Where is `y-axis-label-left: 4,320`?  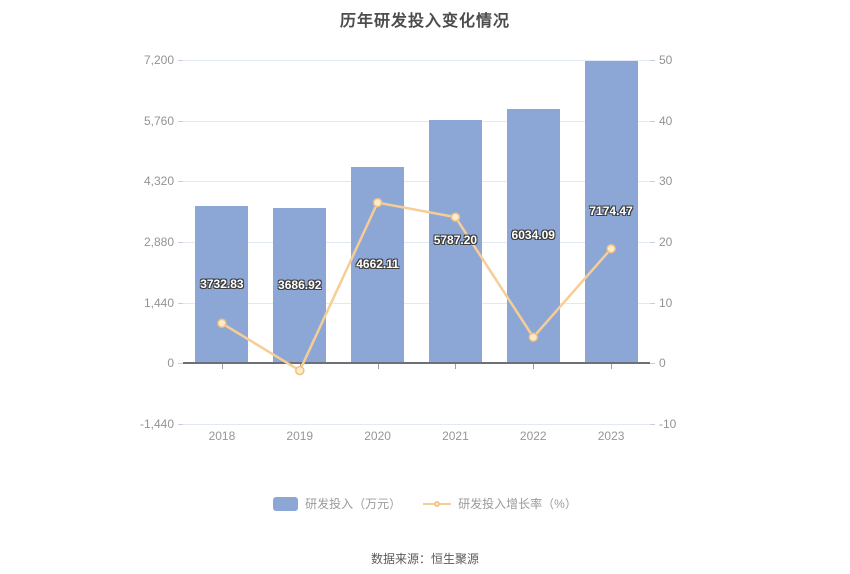 y-axis-label-left: 4,320 is located at coordinates (158, 181).